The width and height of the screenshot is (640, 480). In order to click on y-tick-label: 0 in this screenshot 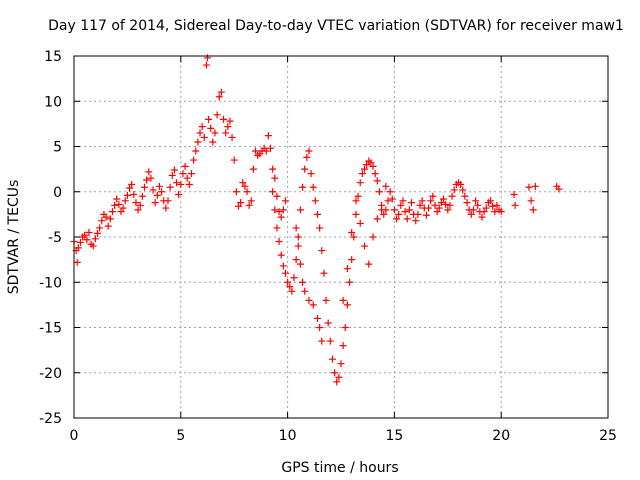, I will do `click(57, 193)`.